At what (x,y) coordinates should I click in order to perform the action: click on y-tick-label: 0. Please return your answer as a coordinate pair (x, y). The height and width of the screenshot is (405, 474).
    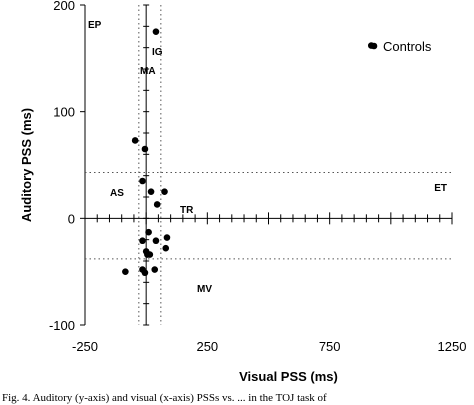
    Looking at the image, I should click on (71, 218).